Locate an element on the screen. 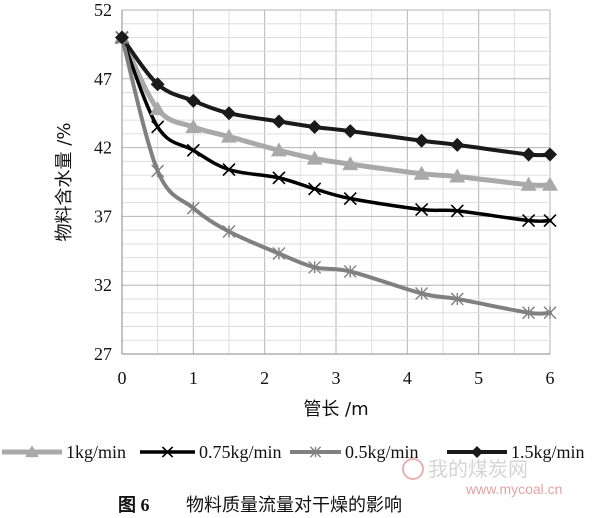 This screenshot has width=600, height=518. y-tick-label: 52 is located at coordinates (103, 10).